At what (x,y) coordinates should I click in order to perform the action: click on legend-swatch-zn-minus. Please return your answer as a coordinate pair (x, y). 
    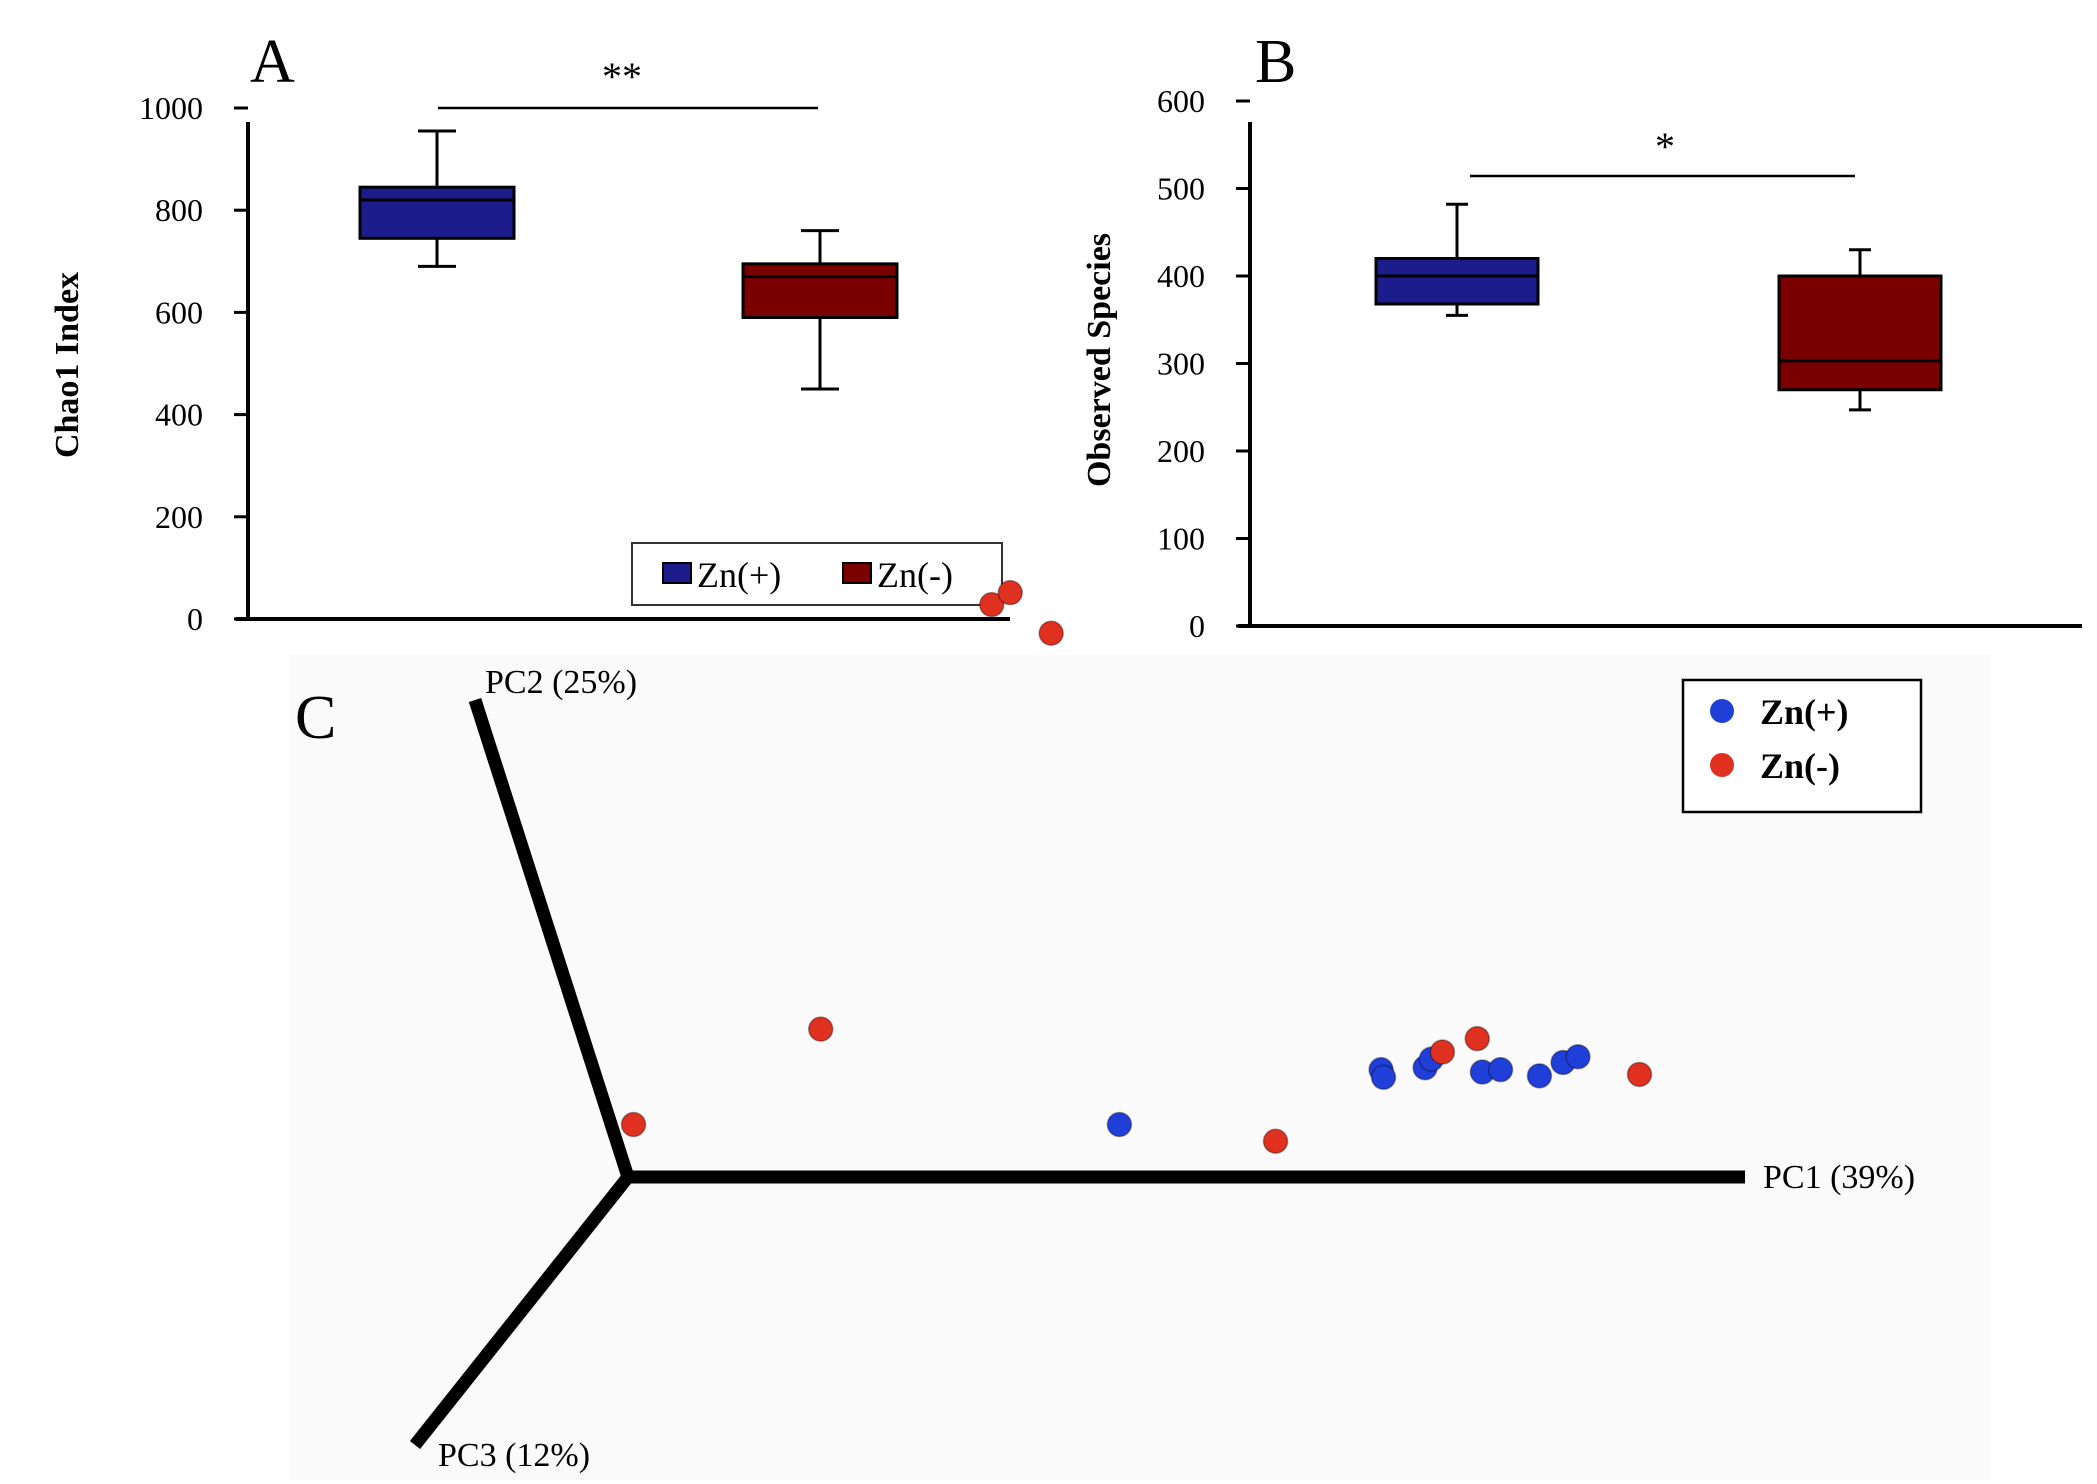
    Looking at the image, I should click on (857, 573).